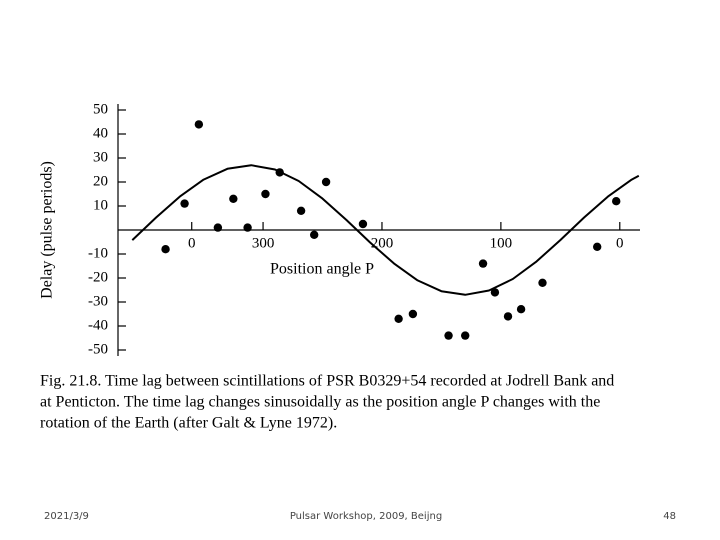 The width and height of the screenshot is (720, 540). Describe the element at coordinates (263, 243) in the screenshot. I see `x-tick-label: 300` at that location.